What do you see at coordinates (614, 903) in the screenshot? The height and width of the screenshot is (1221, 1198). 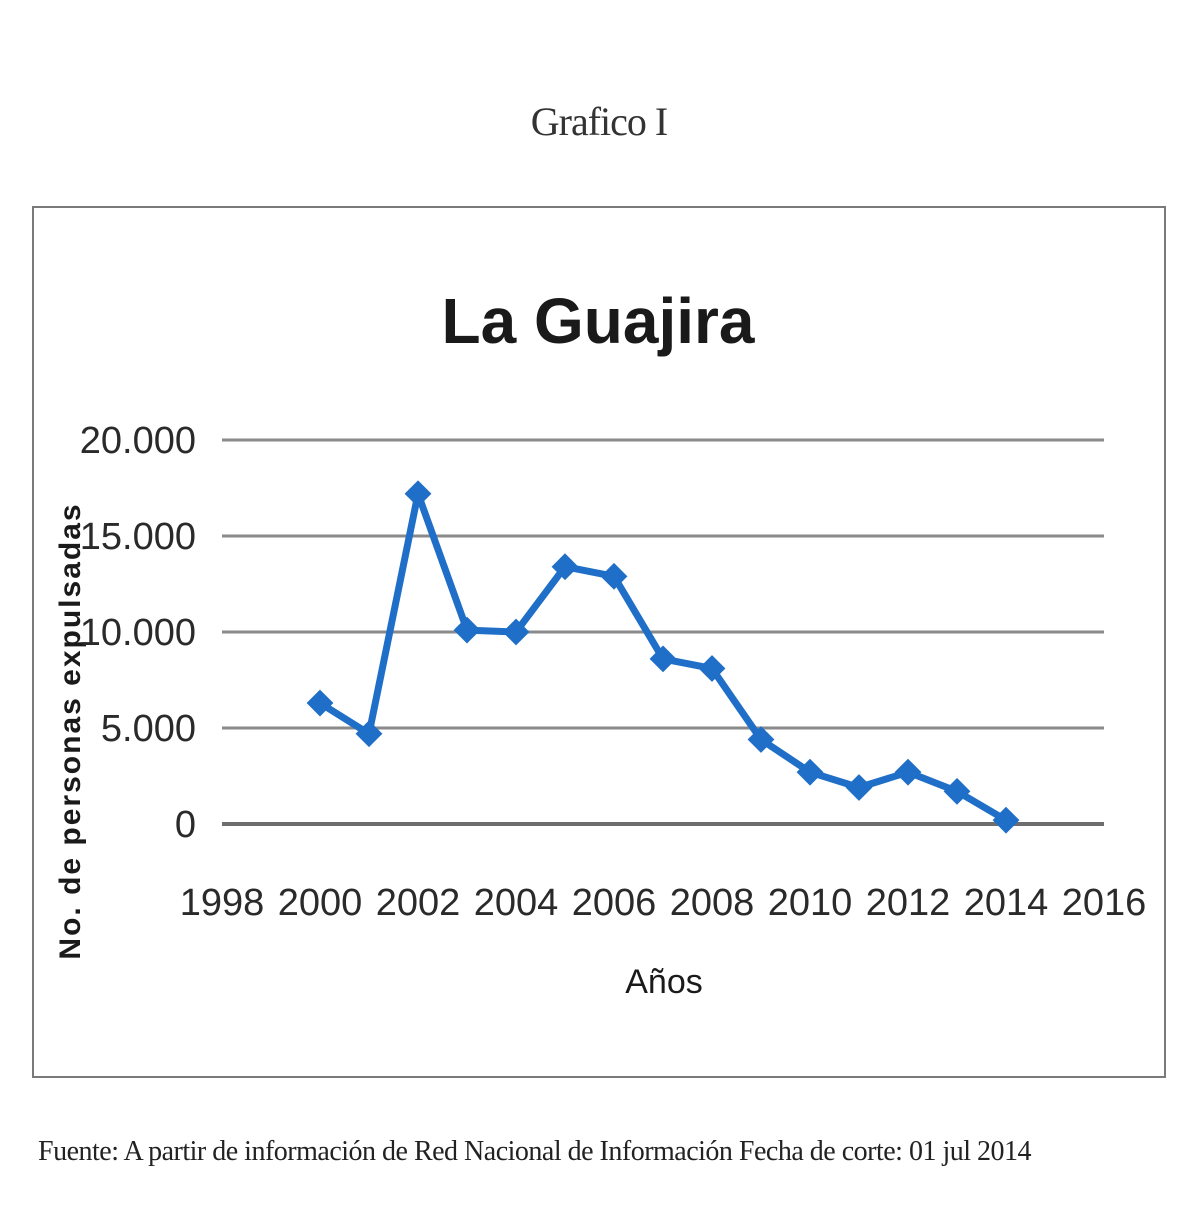 I see `x-tick-label: 2006` at bounding box center [614, 903].